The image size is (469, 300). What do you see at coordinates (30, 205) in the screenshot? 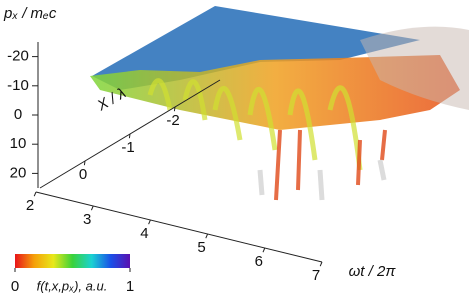
I see `x-axis-tick-label: 2` at bounding box center [30, 205].